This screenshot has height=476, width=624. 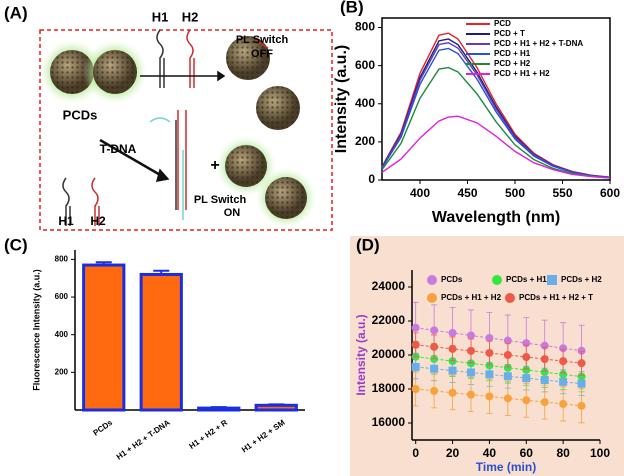 I want to click on panel-label: (B), so click(x=352, y=8).